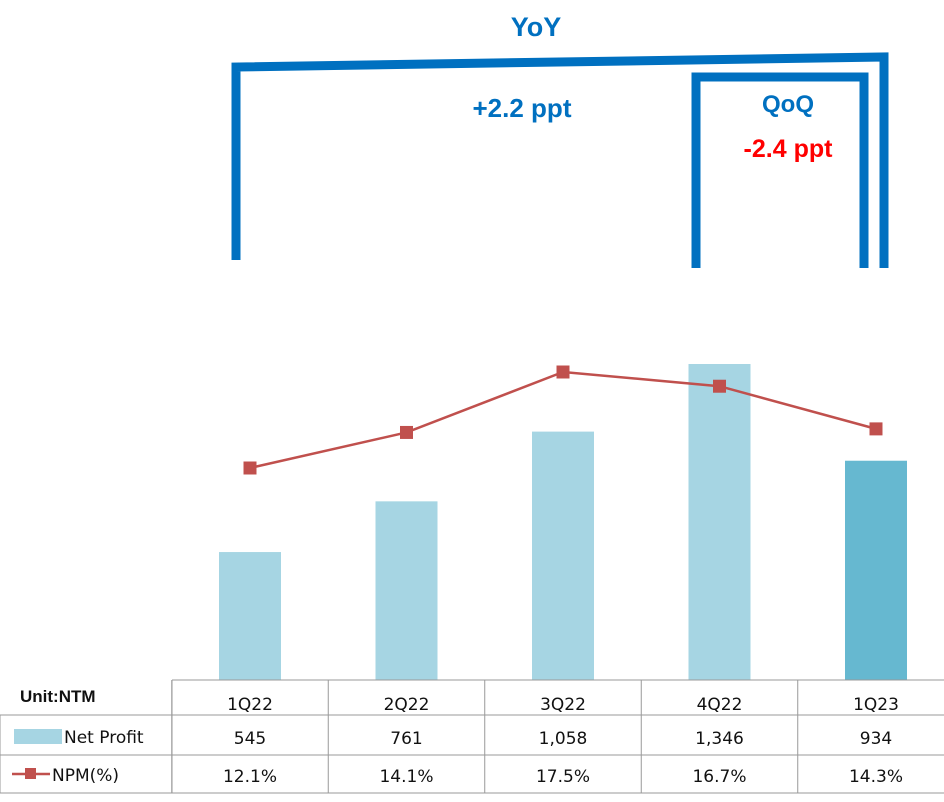 This screenshot has width=944, height=802. Describe the element at coordinates (719, 522) in the screenshot. I see `net-profit-bar-4q22` at that location.